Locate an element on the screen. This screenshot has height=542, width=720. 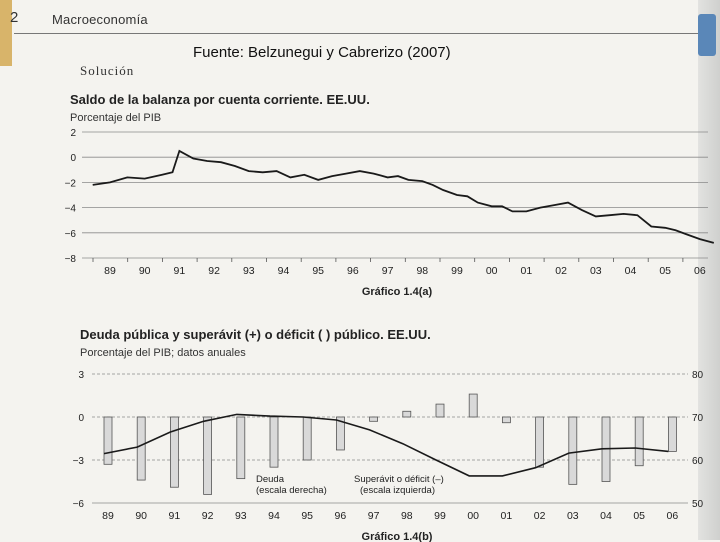
chart-a-ytick-label: −6 is located at coordinates (71, 234).